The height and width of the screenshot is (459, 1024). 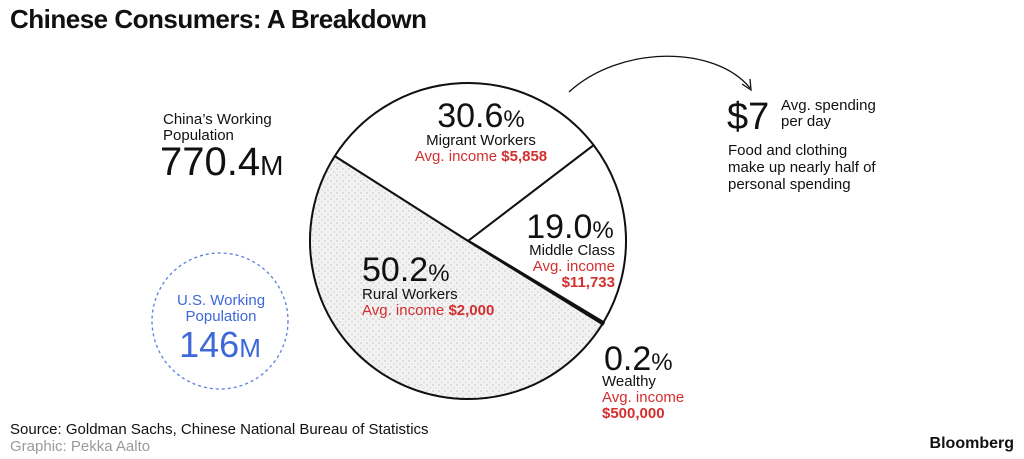 I want to click on us-value-unit: M, so click(x=250, y=348).